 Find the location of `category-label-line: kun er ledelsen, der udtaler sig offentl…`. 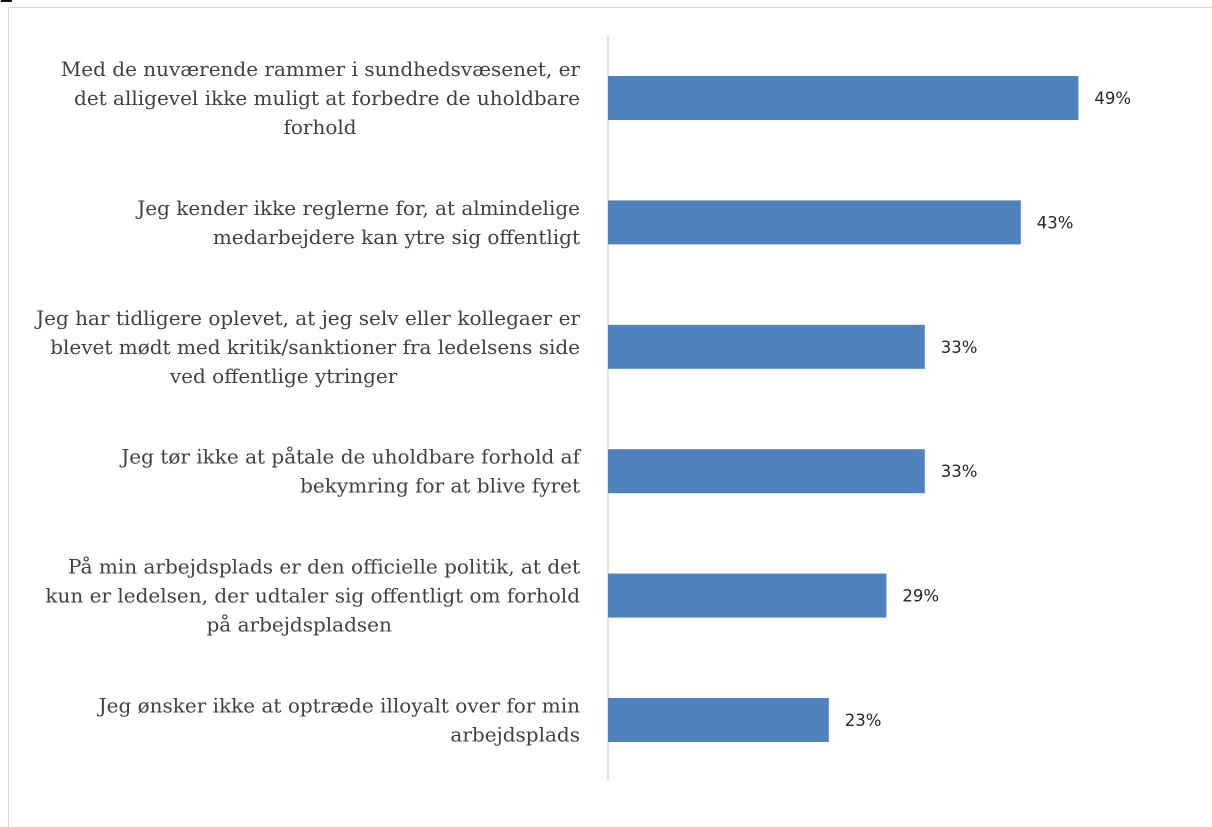

category-label-line: kun er ledelsen, der udtaler sig offentl… is located at coordinates (312, 596).